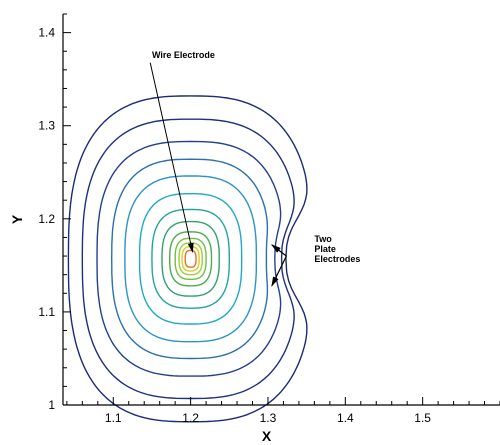 This screenshot has width=500, height=445. What do you see at coordinates (46, 312) in the screenshot?
I see `y-tick-label: 1.1` at bounding box center [46, 312].